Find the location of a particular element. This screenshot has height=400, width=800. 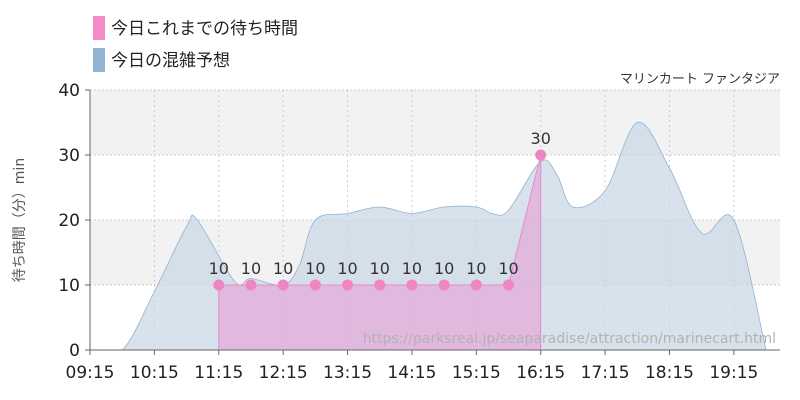

x-tick-label: 18:15 is located at coordinates (669, 373).